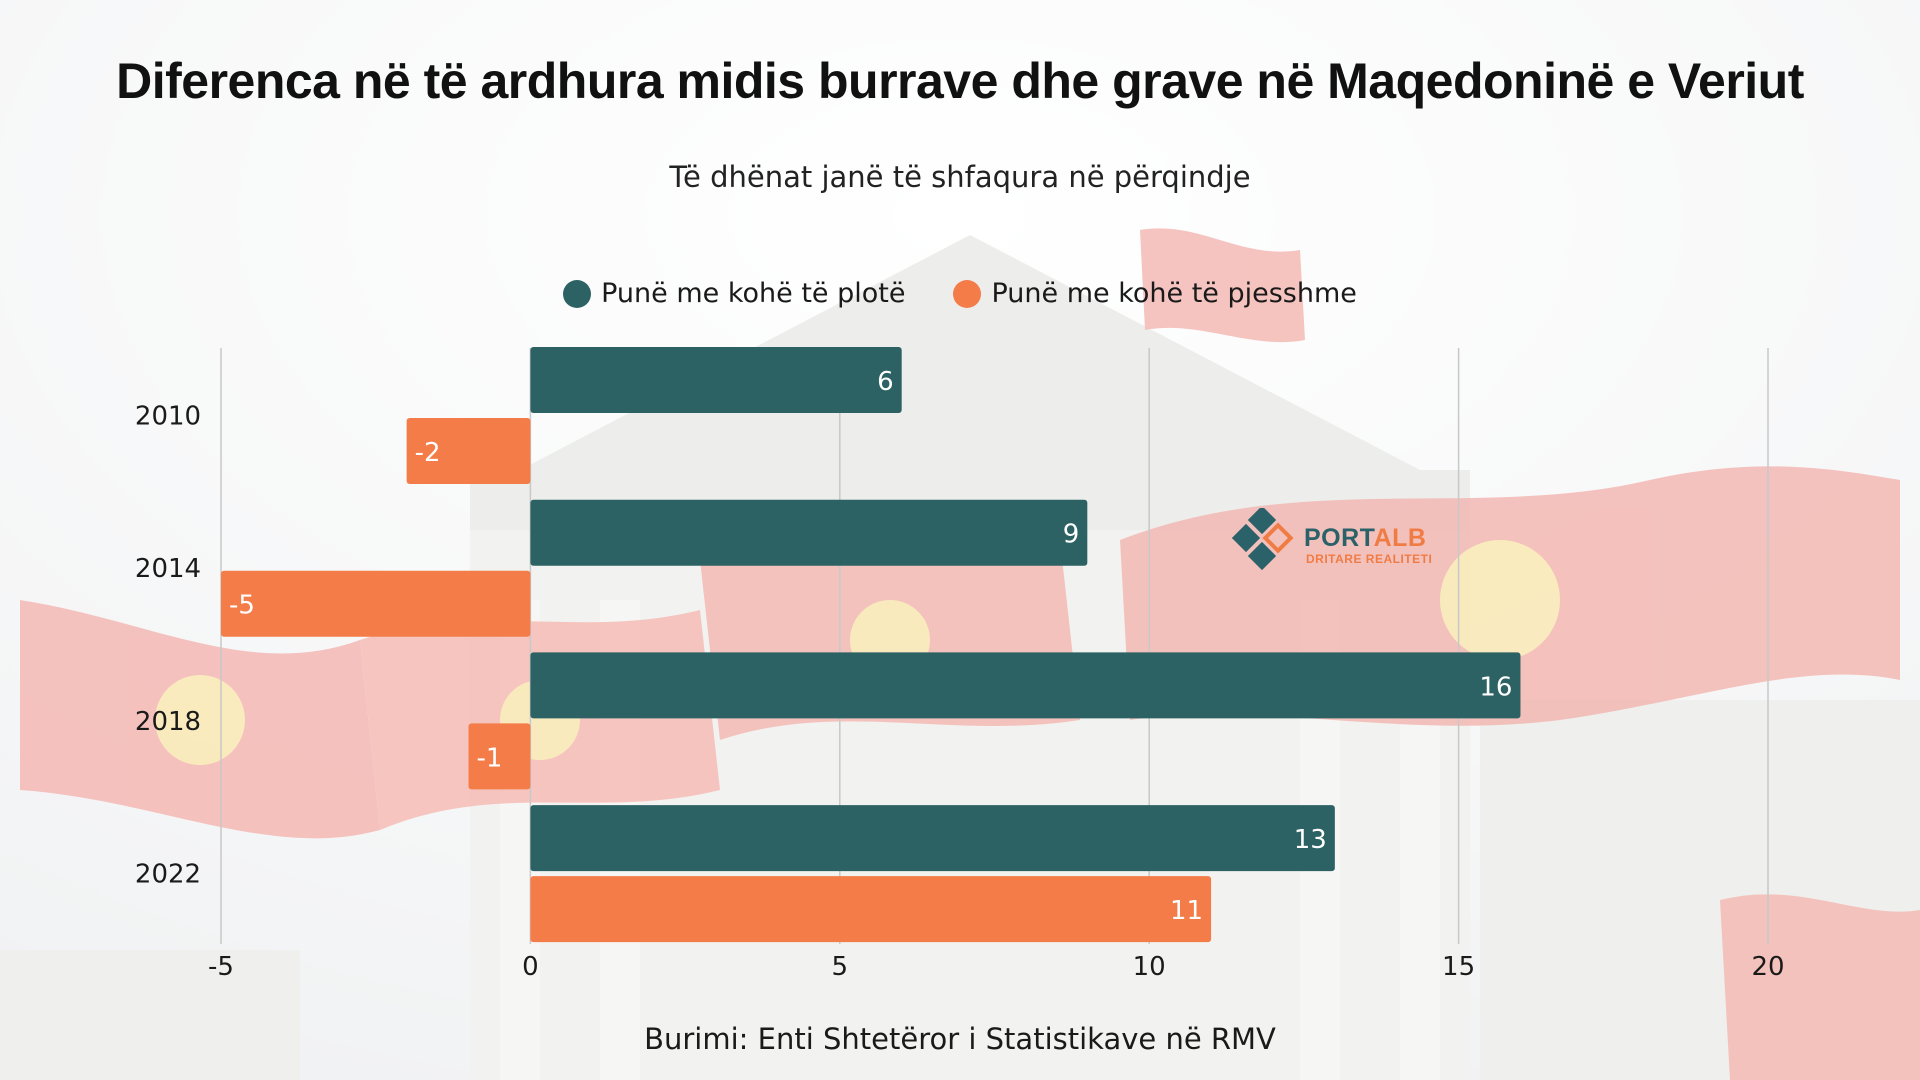  I want to click on y-category-label: 2014, so click(168, 569).